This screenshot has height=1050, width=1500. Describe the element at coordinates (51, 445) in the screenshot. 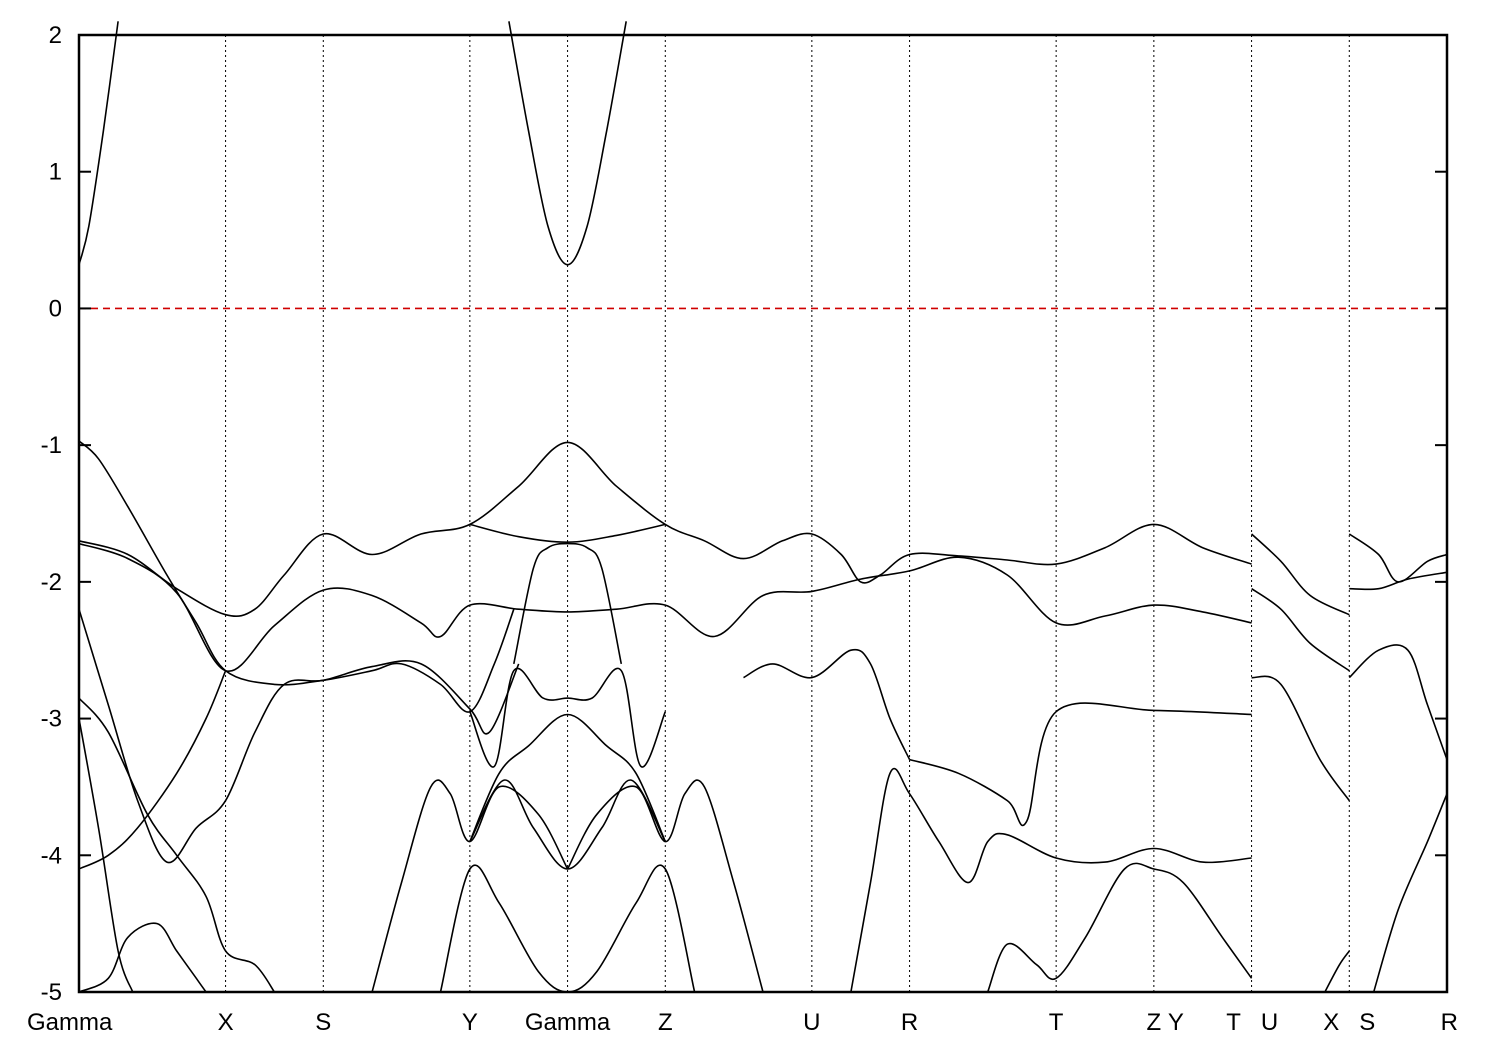

I see `y-tick-label: -1` at that location.